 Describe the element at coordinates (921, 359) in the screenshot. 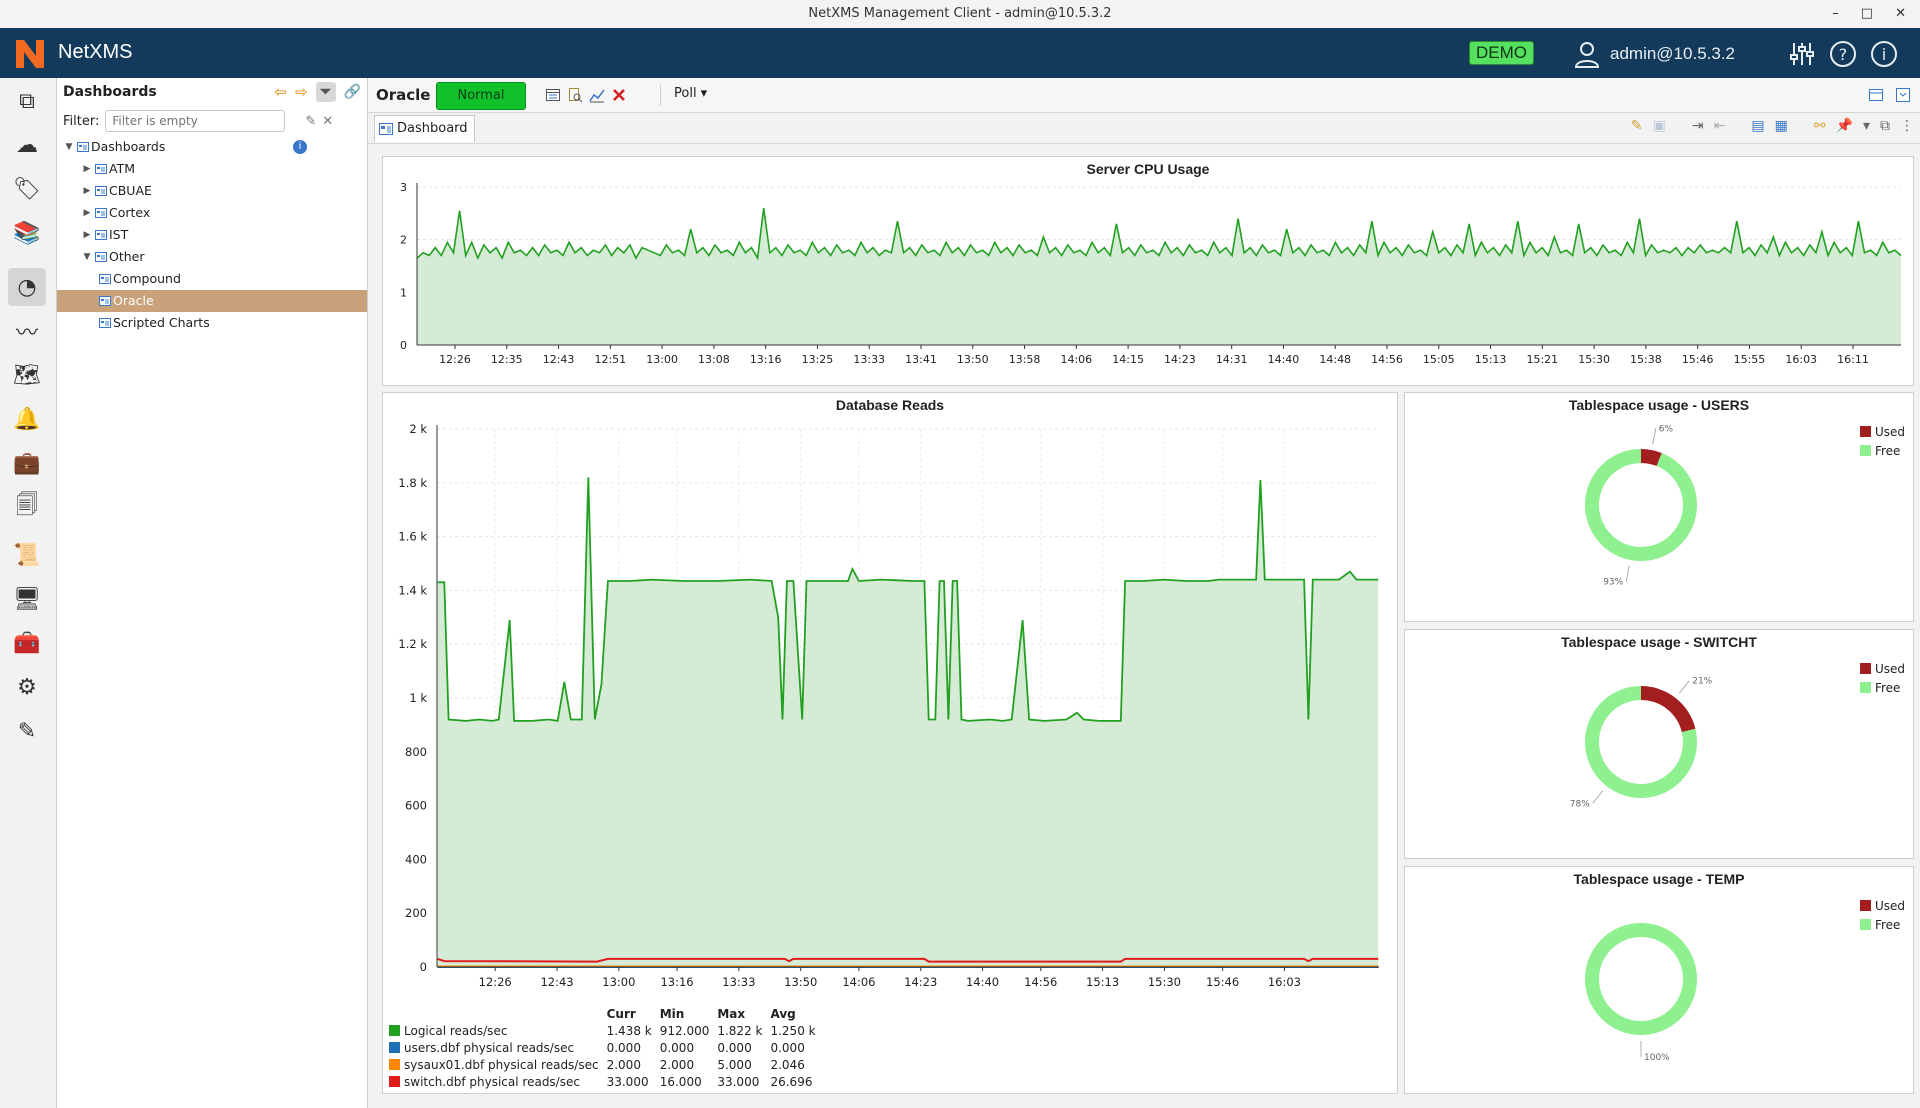

I see `x-tick-label: 13:41` at that location.